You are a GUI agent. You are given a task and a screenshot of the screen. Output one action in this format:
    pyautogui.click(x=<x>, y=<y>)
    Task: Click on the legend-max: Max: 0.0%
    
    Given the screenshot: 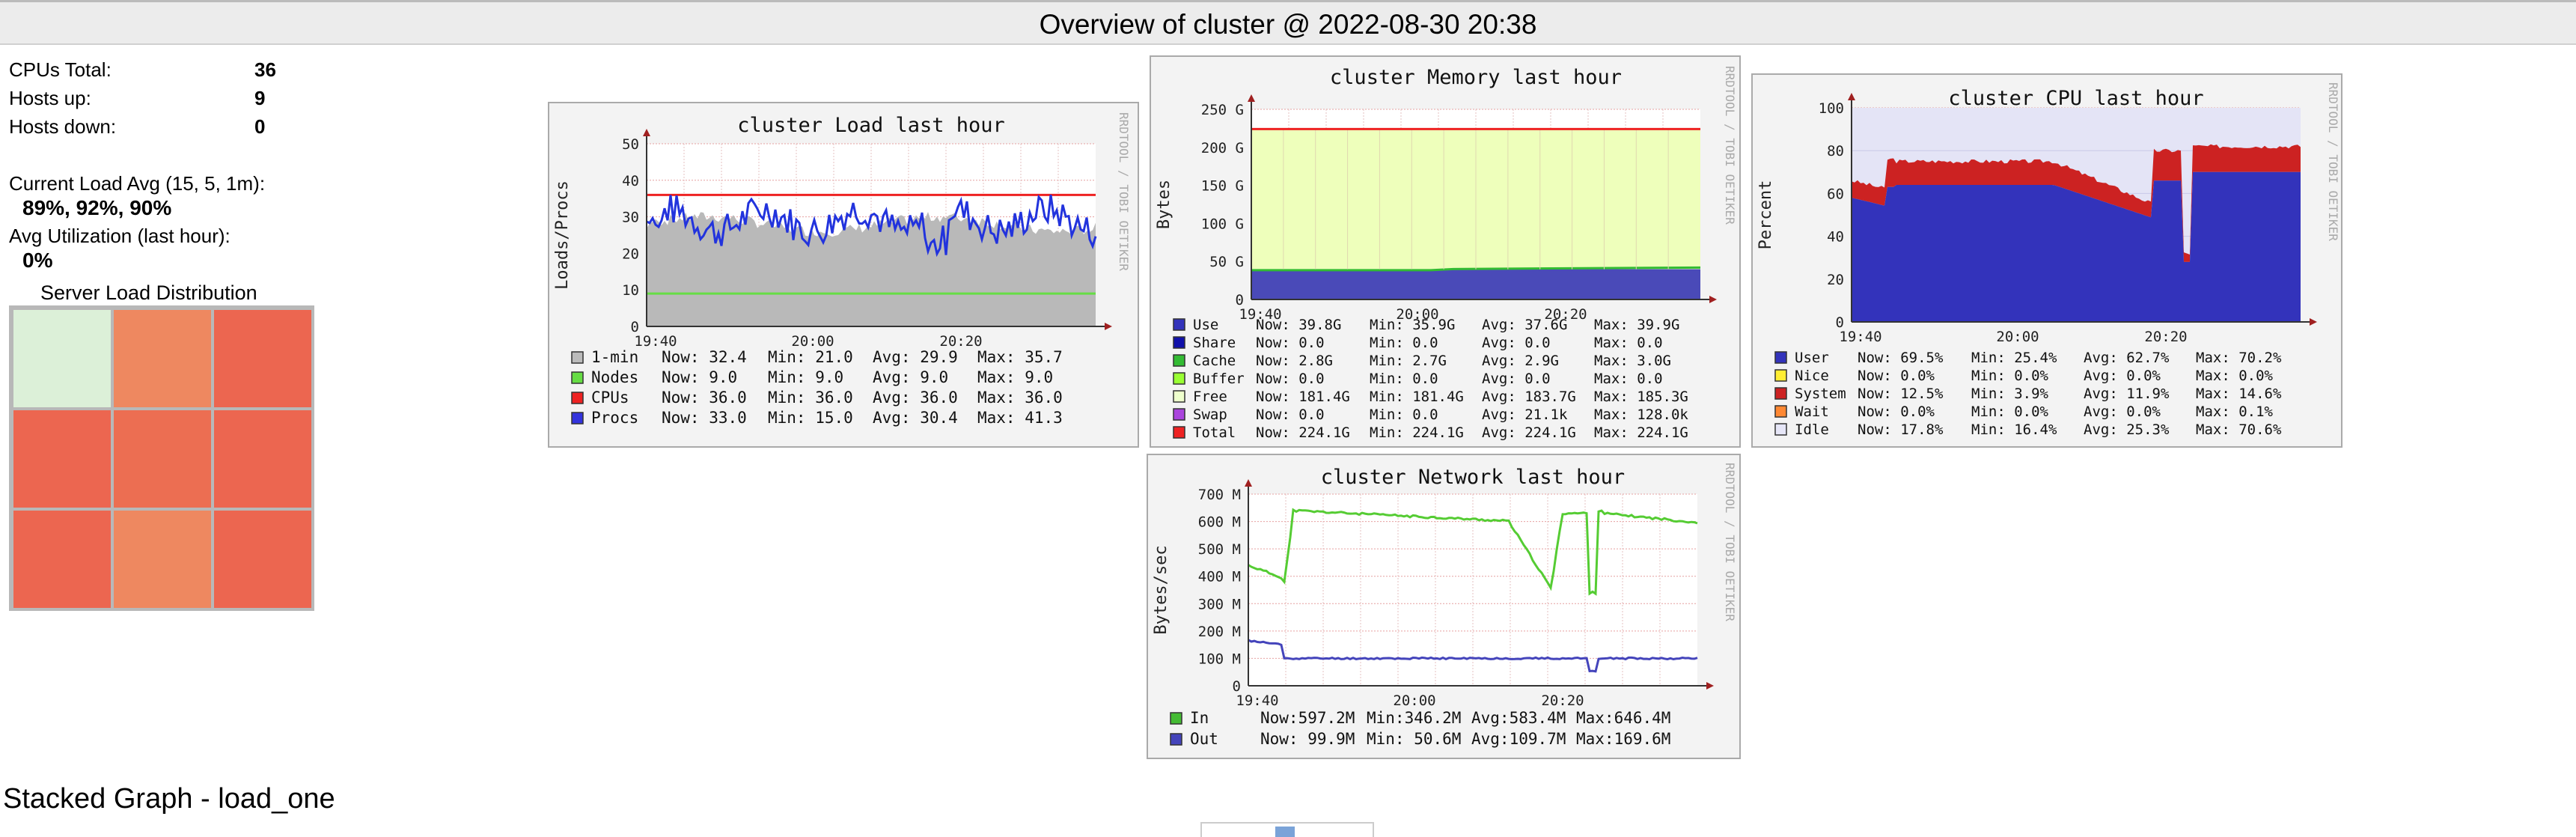 What is the action you would take?
    pyautogui.click(x=2235, y=376)
    